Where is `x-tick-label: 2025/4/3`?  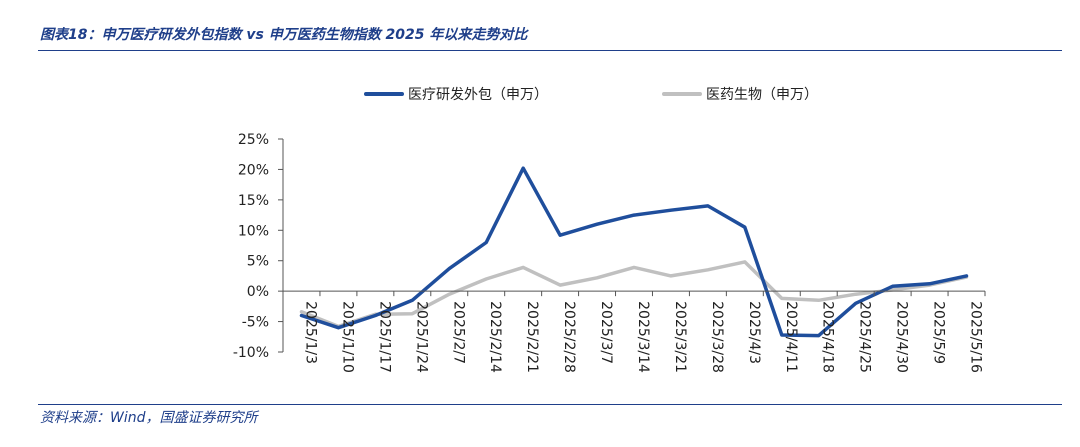 x-tick-label: 2025/4/3 is located at coordinates (754, 332).